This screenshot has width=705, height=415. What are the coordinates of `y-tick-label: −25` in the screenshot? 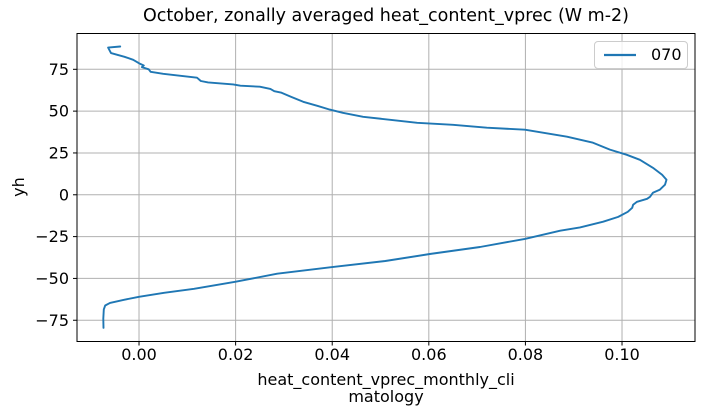 It's located at (52, 236).